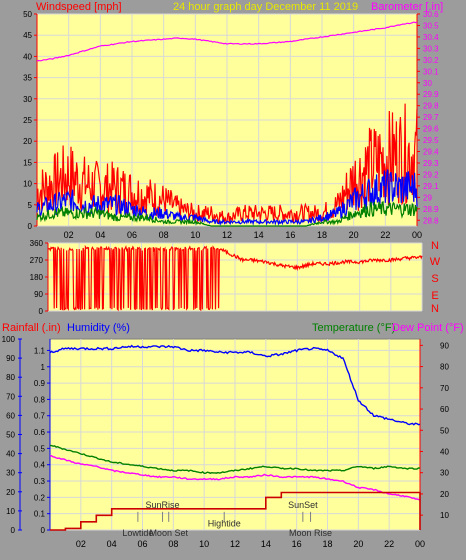 This screenshot has width=466, height=560. I want to click on temperature-tick-label: 80, so click(444, 367).